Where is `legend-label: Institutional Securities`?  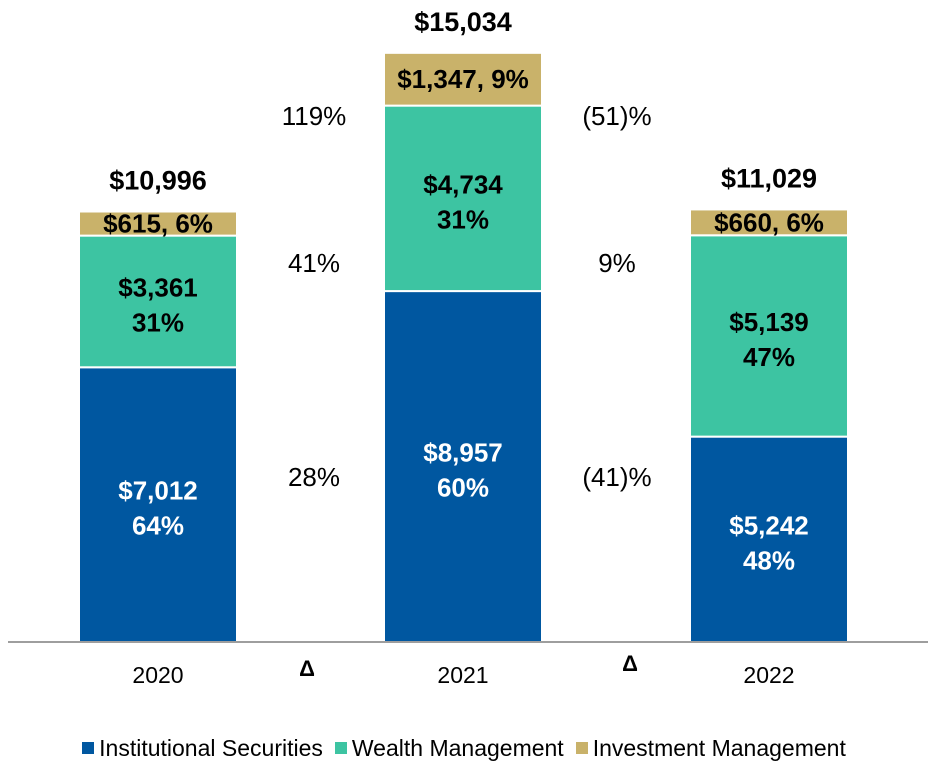 legend-label: Institutional Securities is located at coordinates (211, 747).